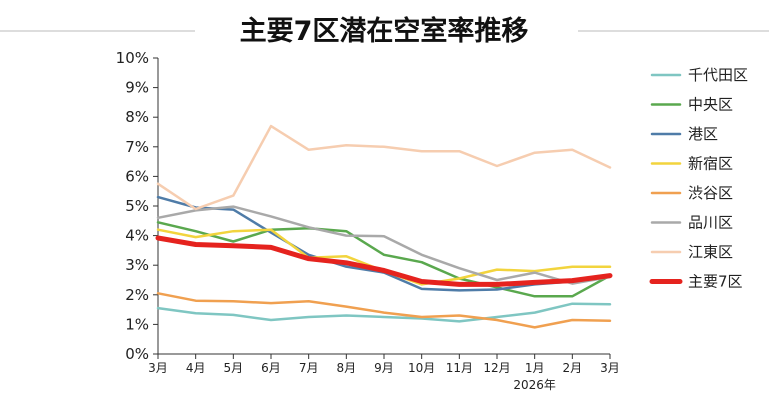 This screenshot has height=402, width=769. What do you see at coordinates (496, 368) in the screenshot?
I see `x-tick-label: 12月` at bounding box center [496, 368].